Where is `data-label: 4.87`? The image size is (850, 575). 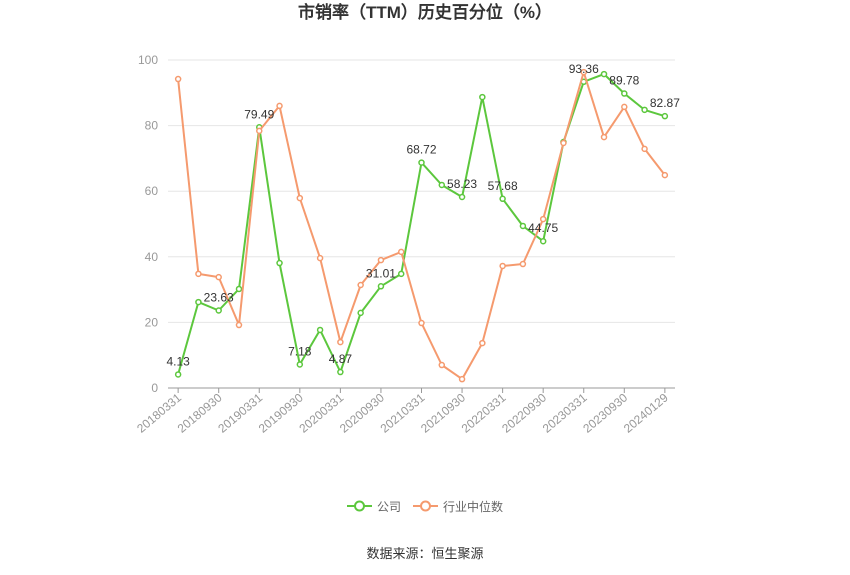 data-label: 4.87 is located at coordinates (341, 359).